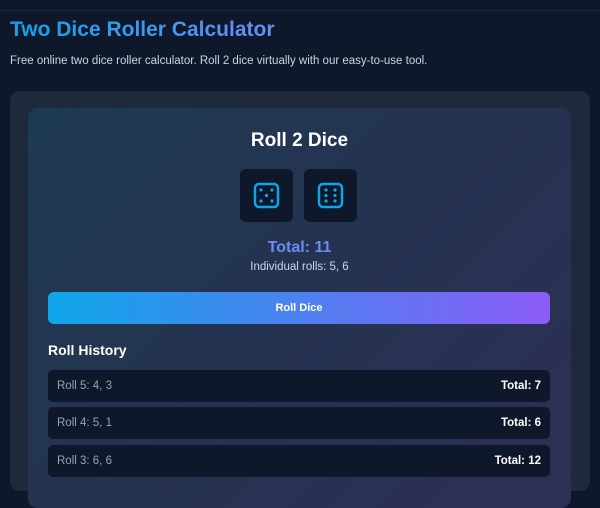  I want to click on top-bar, so click(300, 5).